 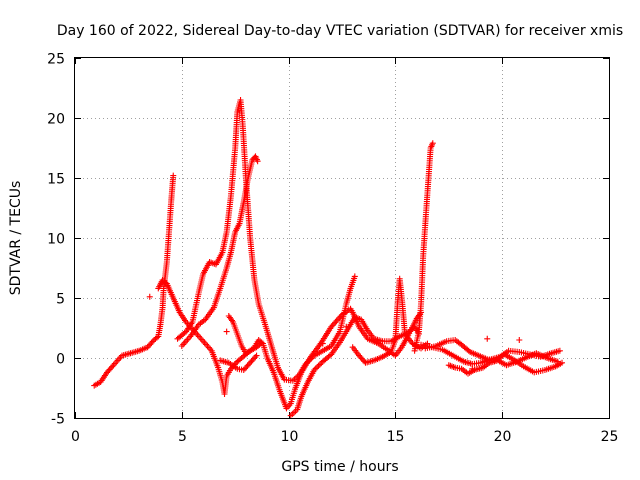 What do you see at coordinates (56, 120) in the screenshot?
I see `y-tick-label: 20` at bounding box center [56, 120].